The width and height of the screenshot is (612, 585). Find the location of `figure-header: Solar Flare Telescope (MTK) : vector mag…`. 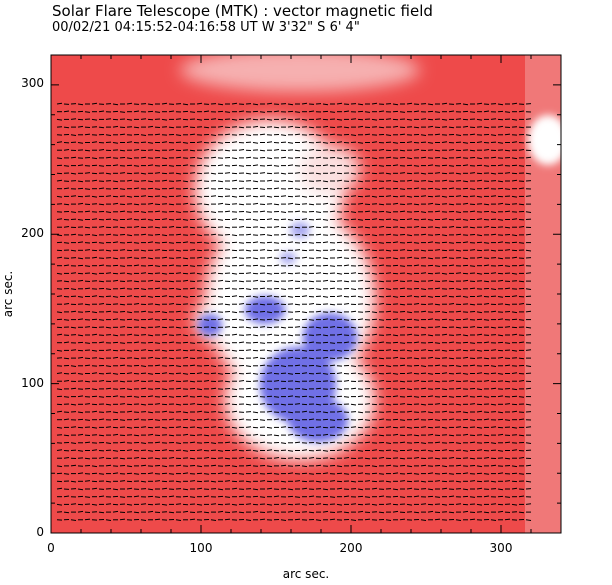

figure-header: Solar Flare Telescope (MTK) : vector mag… is located at coordinates (242, 19).